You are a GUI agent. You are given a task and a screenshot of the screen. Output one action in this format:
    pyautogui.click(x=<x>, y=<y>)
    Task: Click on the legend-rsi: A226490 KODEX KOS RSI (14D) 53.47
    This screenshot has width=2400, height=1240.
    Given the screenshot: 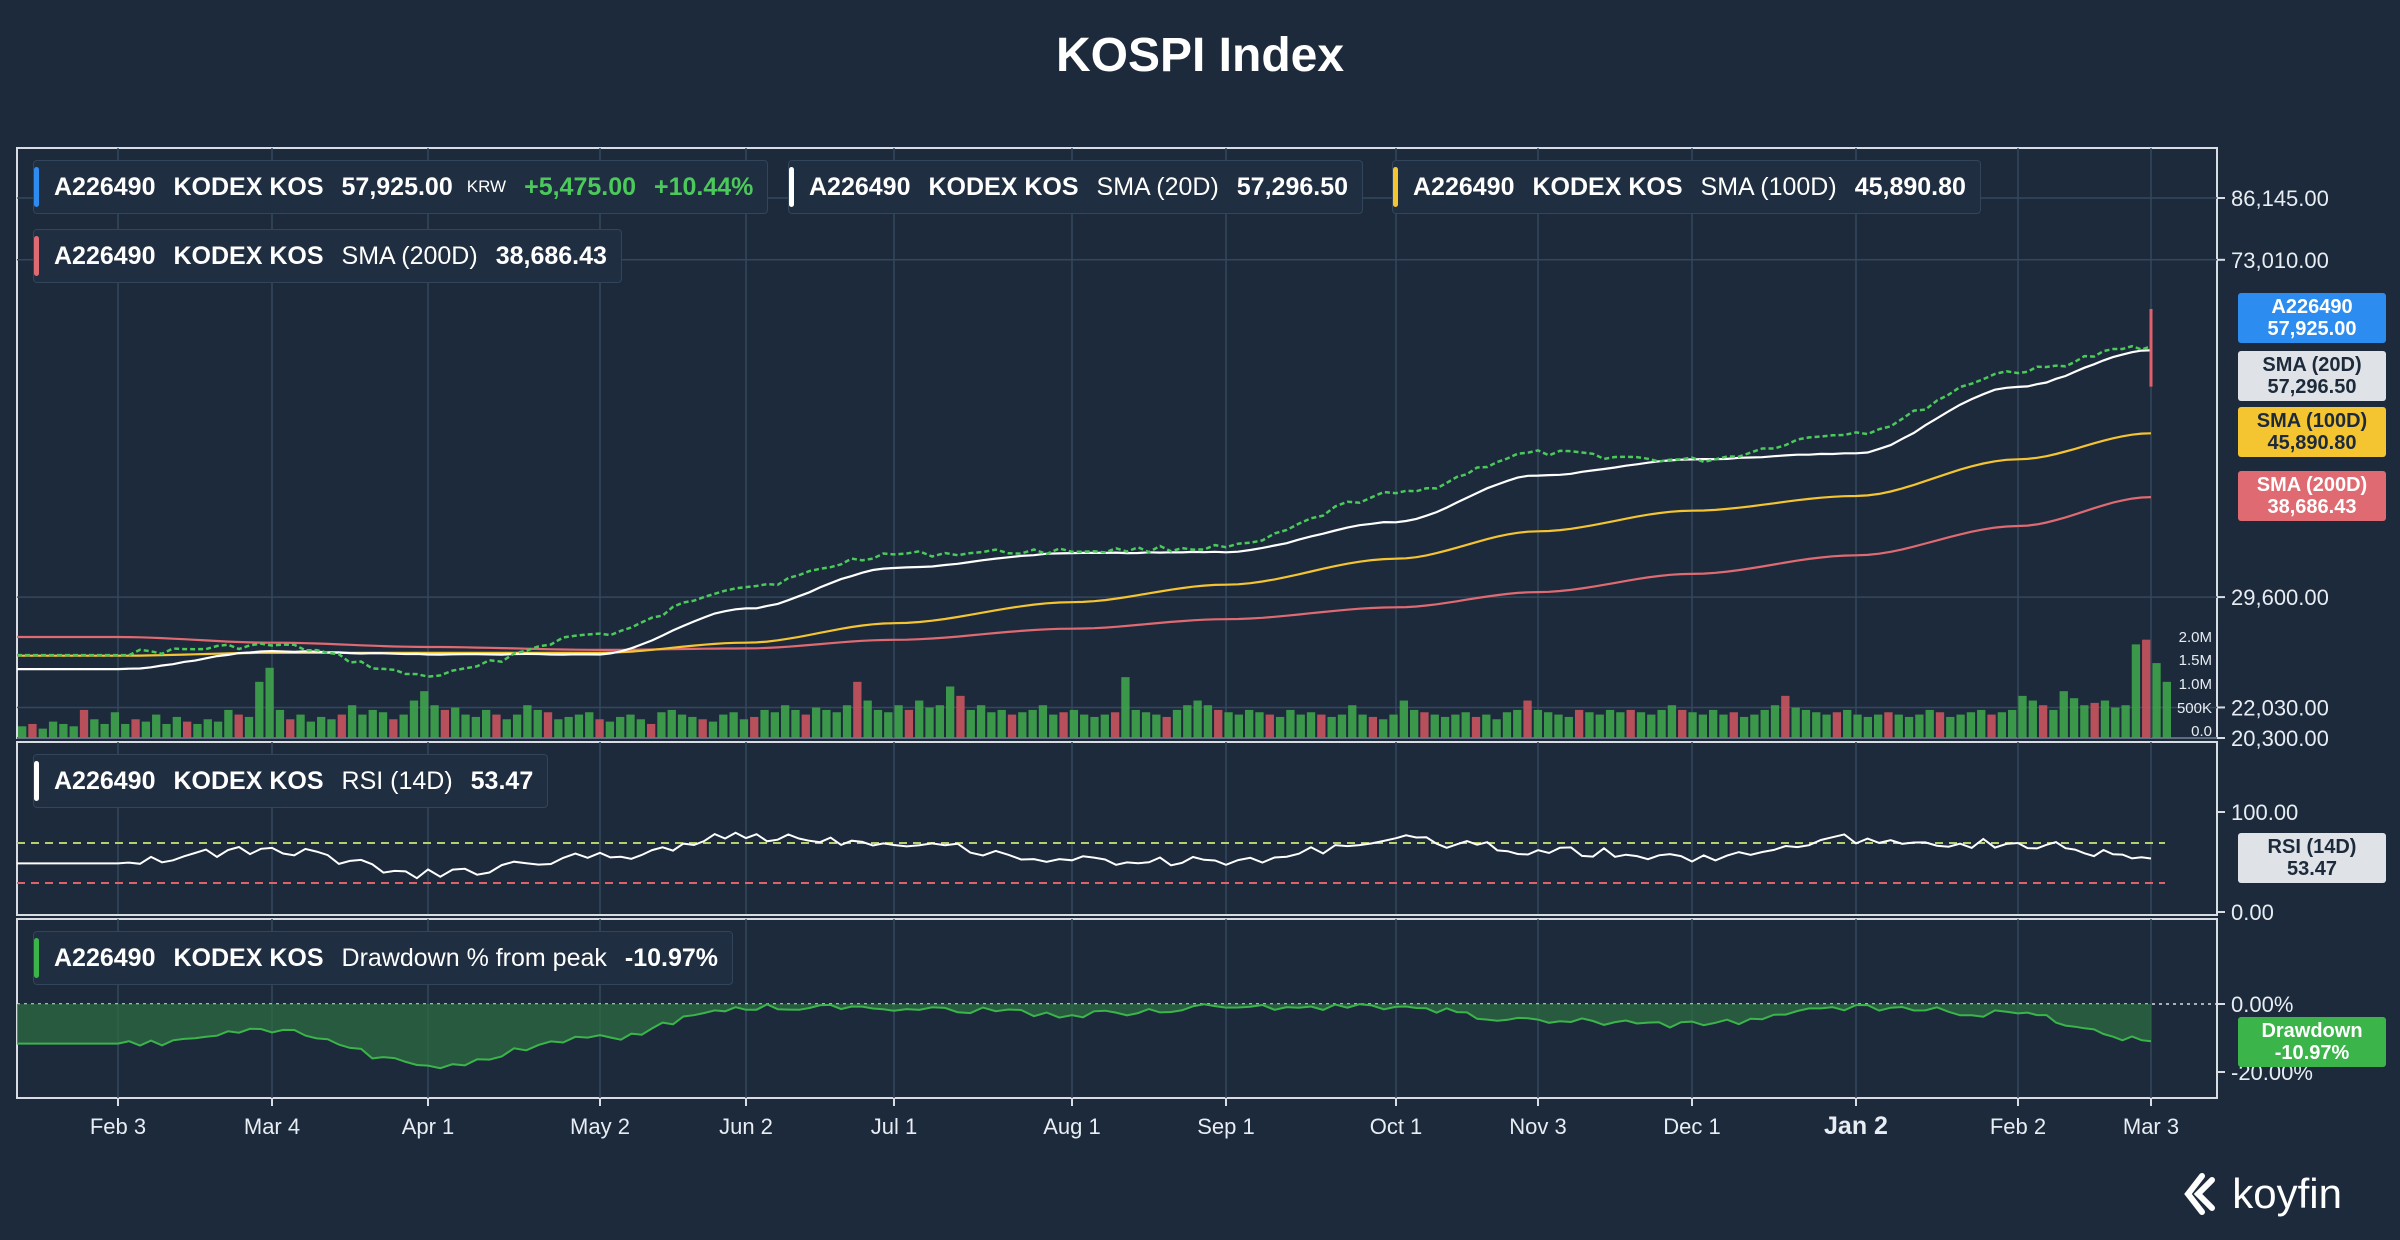 What is the action you would take?
    pyautogui.click(x=291, y=781)
    